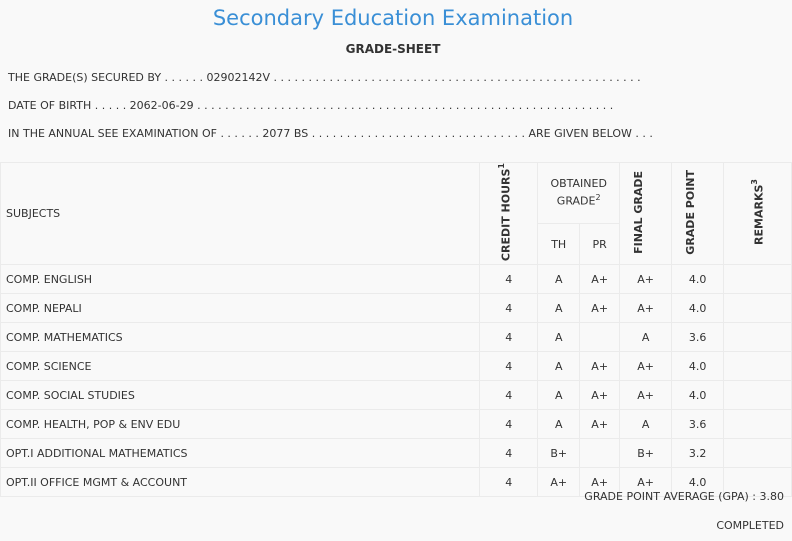  Describe the element at coordinates (579, 193) in the screenshot. I see `header-obtained-grade: OBTAINED GRADE2` at that location.